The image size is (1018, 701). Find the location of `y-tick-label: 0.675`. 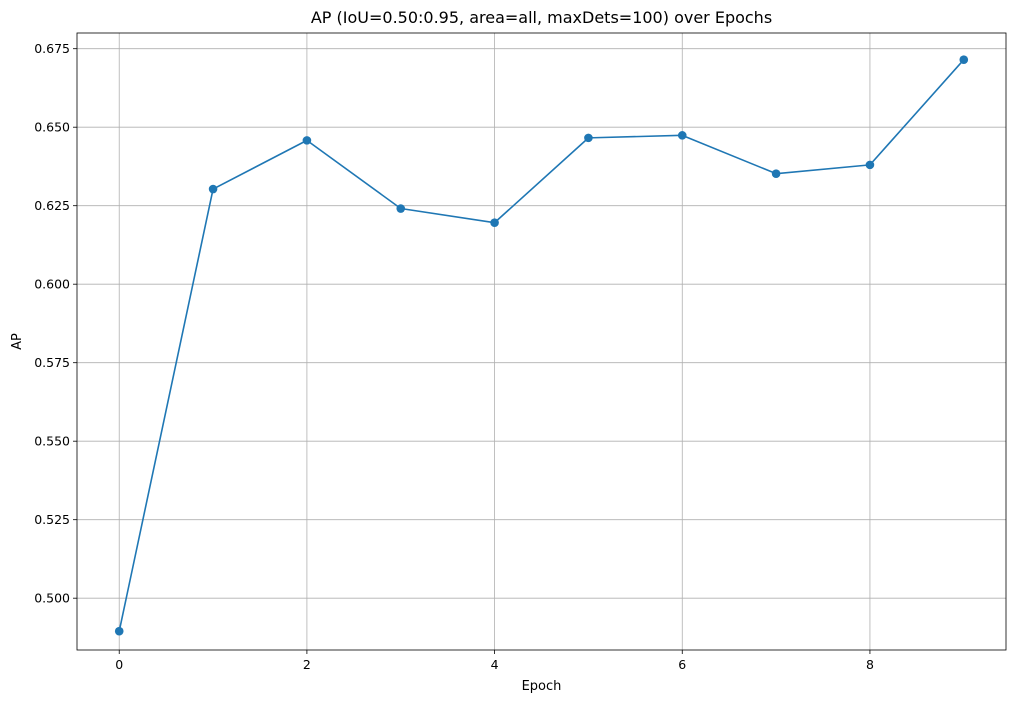

y-tick-label: 0.675 is located at coordinates (52, 48).